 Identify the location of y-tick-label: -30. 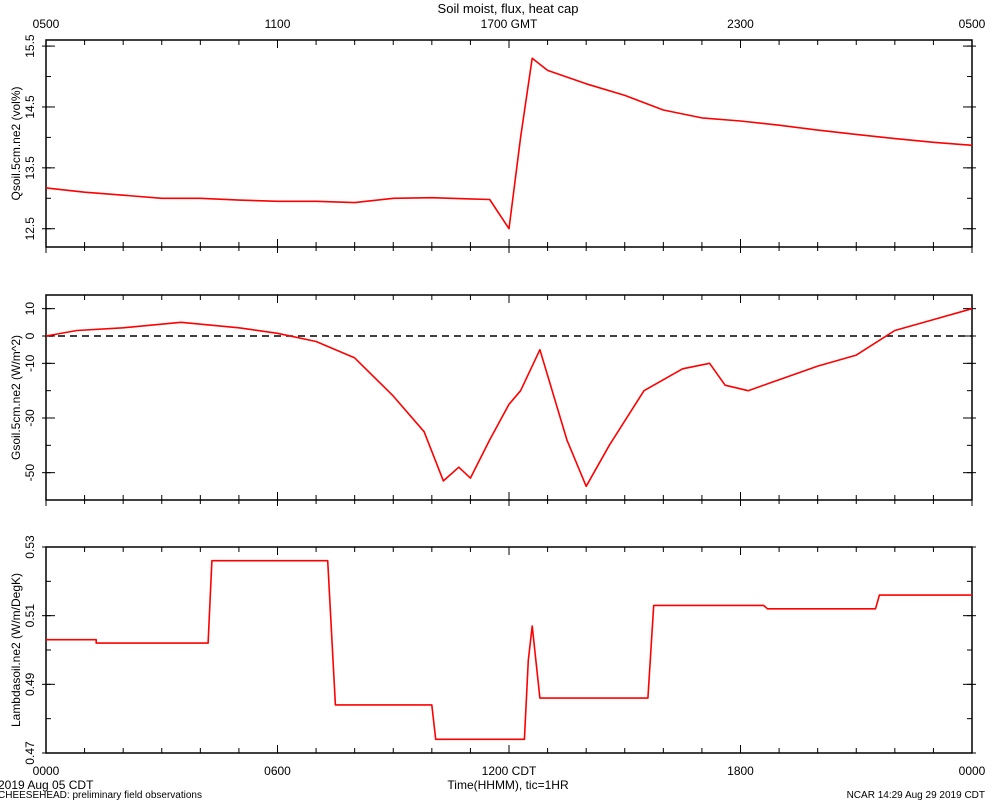
(30, 418).